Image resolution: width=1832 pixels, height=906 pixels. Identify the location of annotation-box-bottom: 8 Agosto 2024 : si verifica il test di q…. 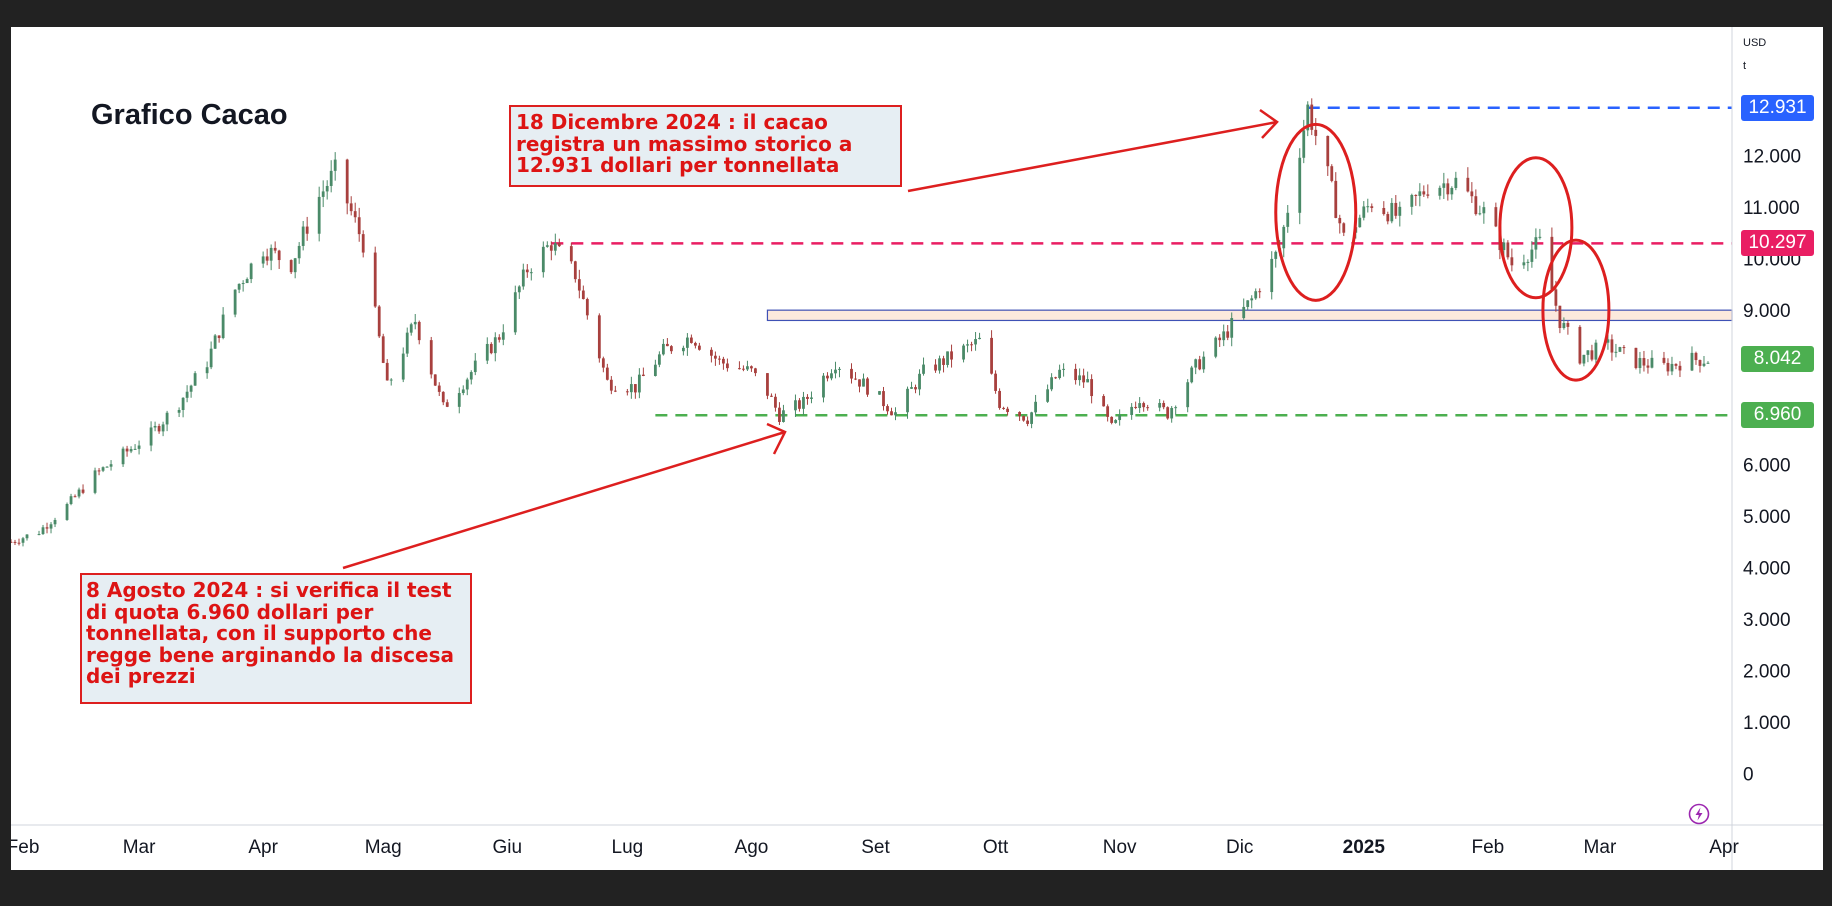
(276, 638).